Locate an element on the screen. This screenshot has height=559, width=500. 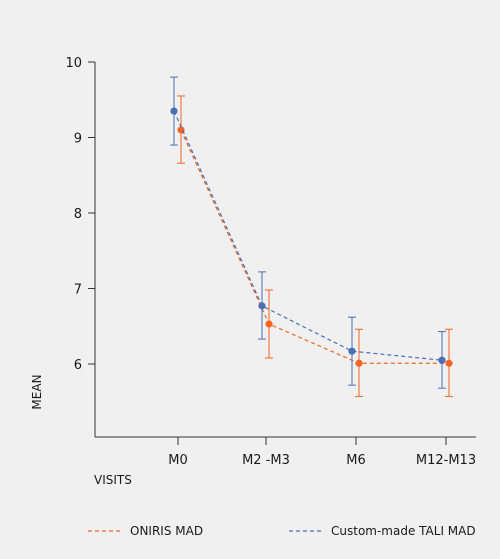
x-tick-label-1: M2 -M3 is located at coordinates (266, 460).